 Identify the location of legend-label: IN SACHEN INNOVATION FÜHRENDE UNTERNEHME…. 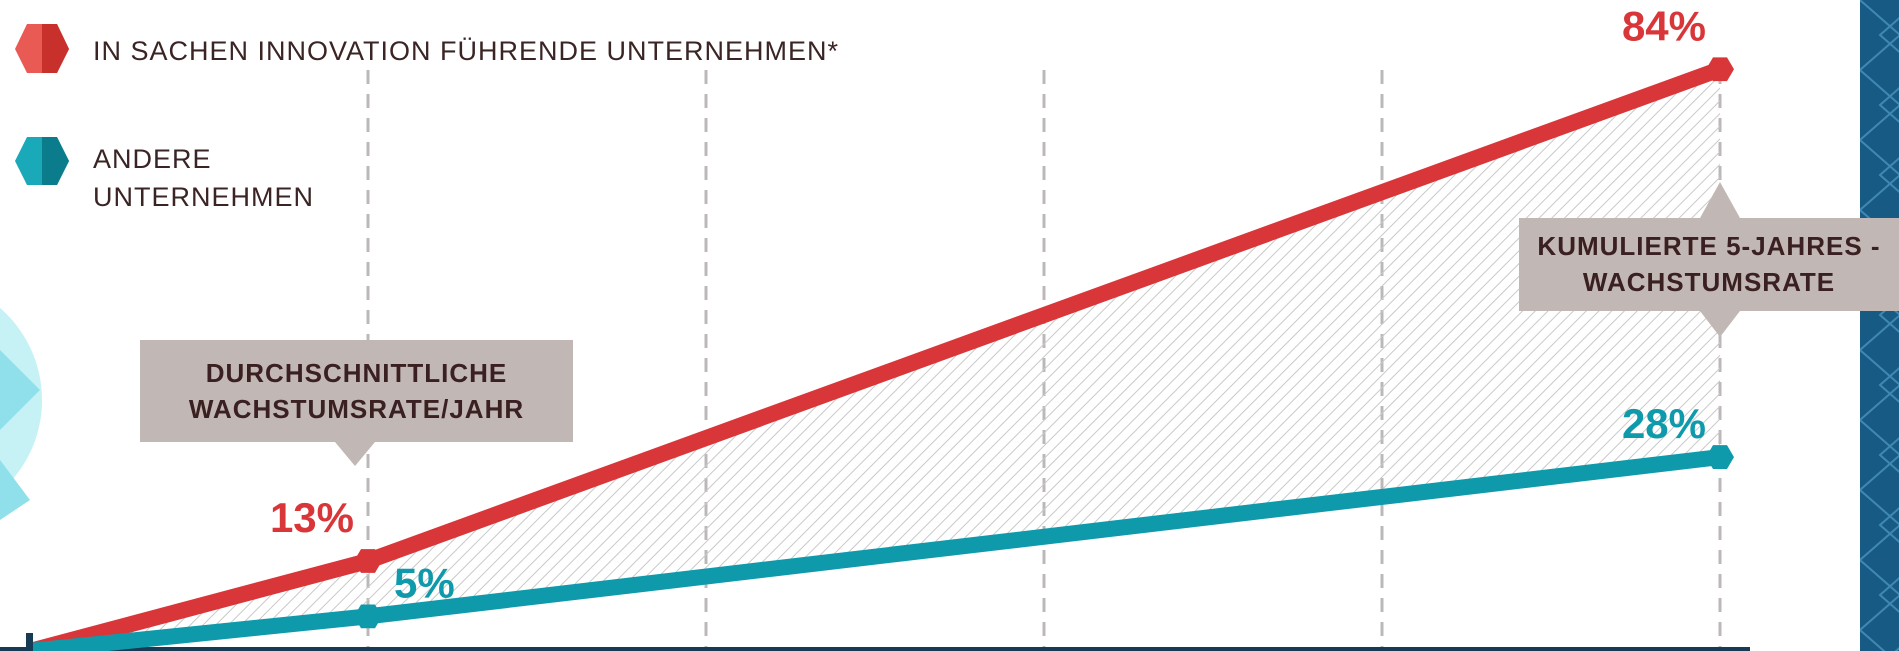
(466, 51).